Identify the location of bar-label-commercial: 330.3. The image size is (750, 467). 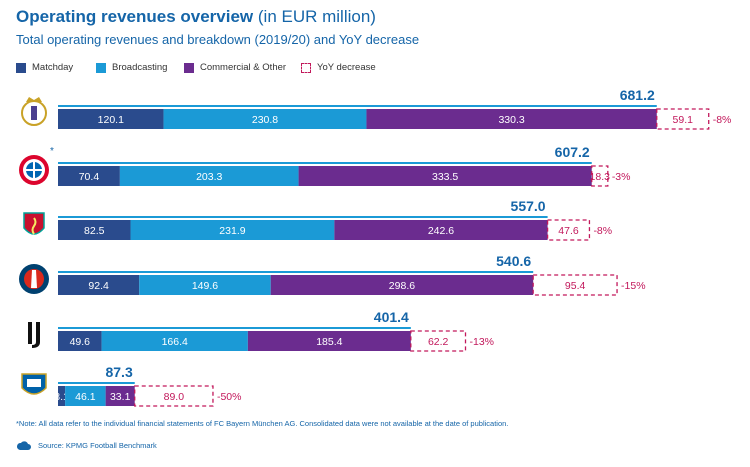
(511, 120).